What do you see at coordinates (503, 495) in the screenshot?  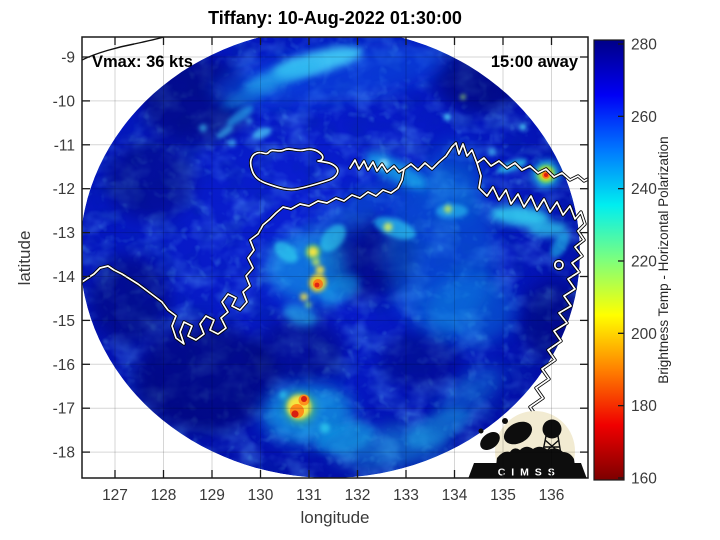 I see `x-tick-label: 135` at bounding box center [503, 495].